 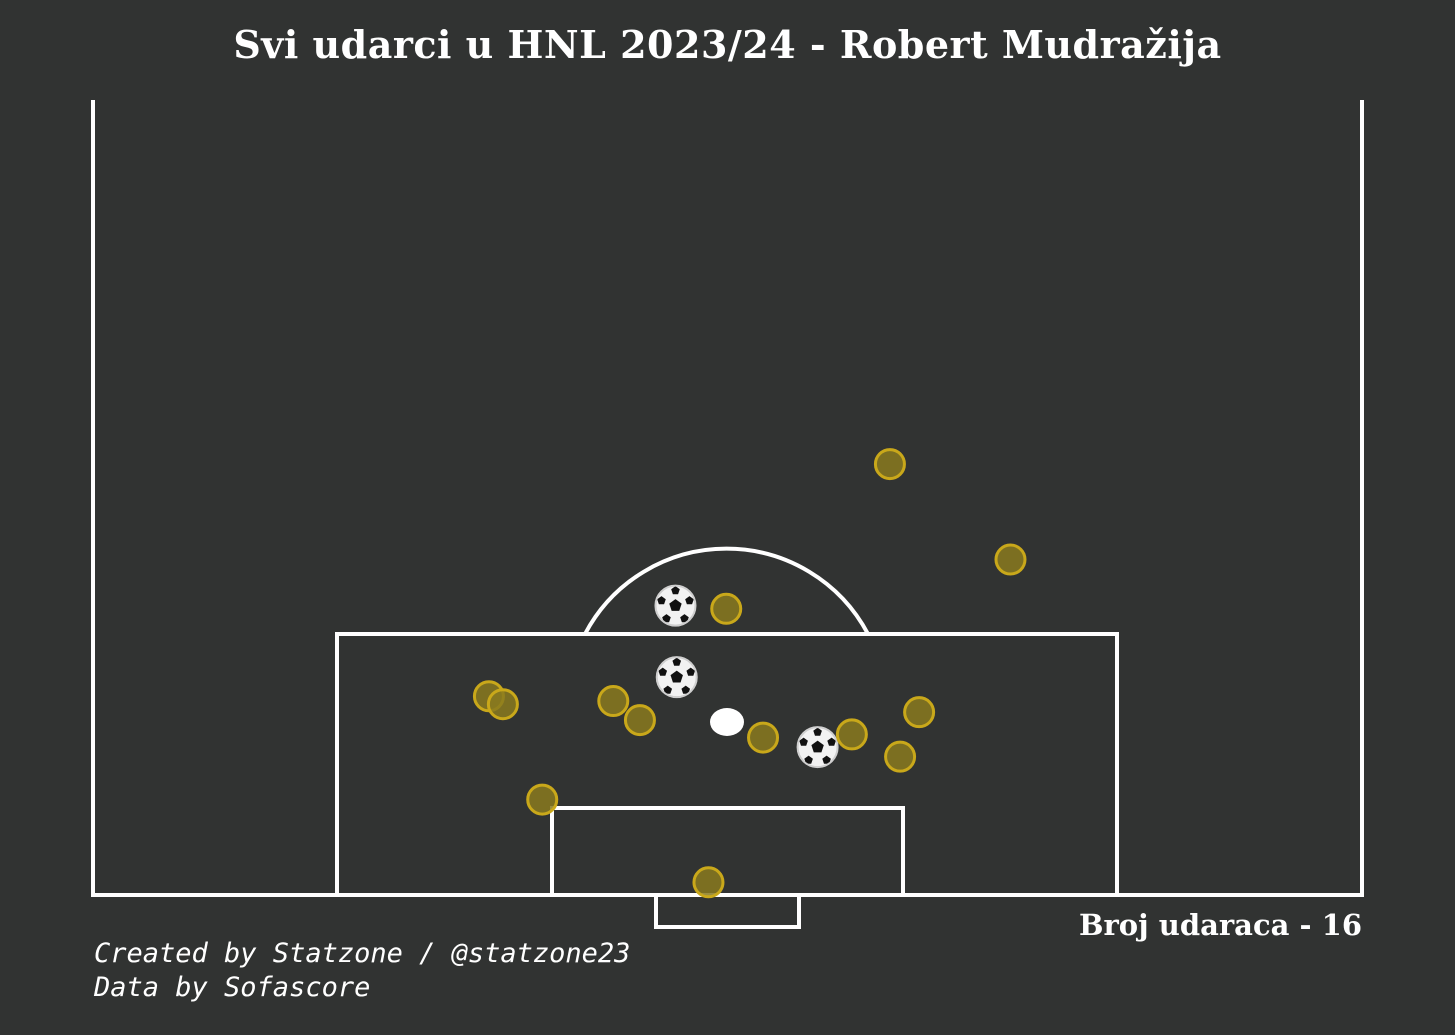 I want to click on goal, so click(x=727, y=911).